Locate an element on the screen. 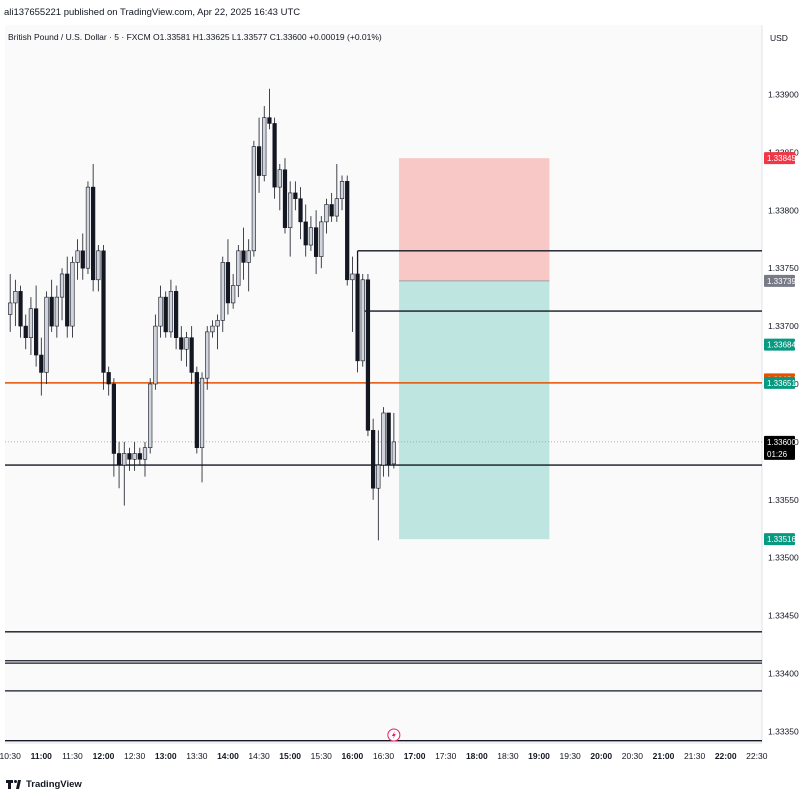  time-tick-label: 11:00 is located at coordinates (42, 756).